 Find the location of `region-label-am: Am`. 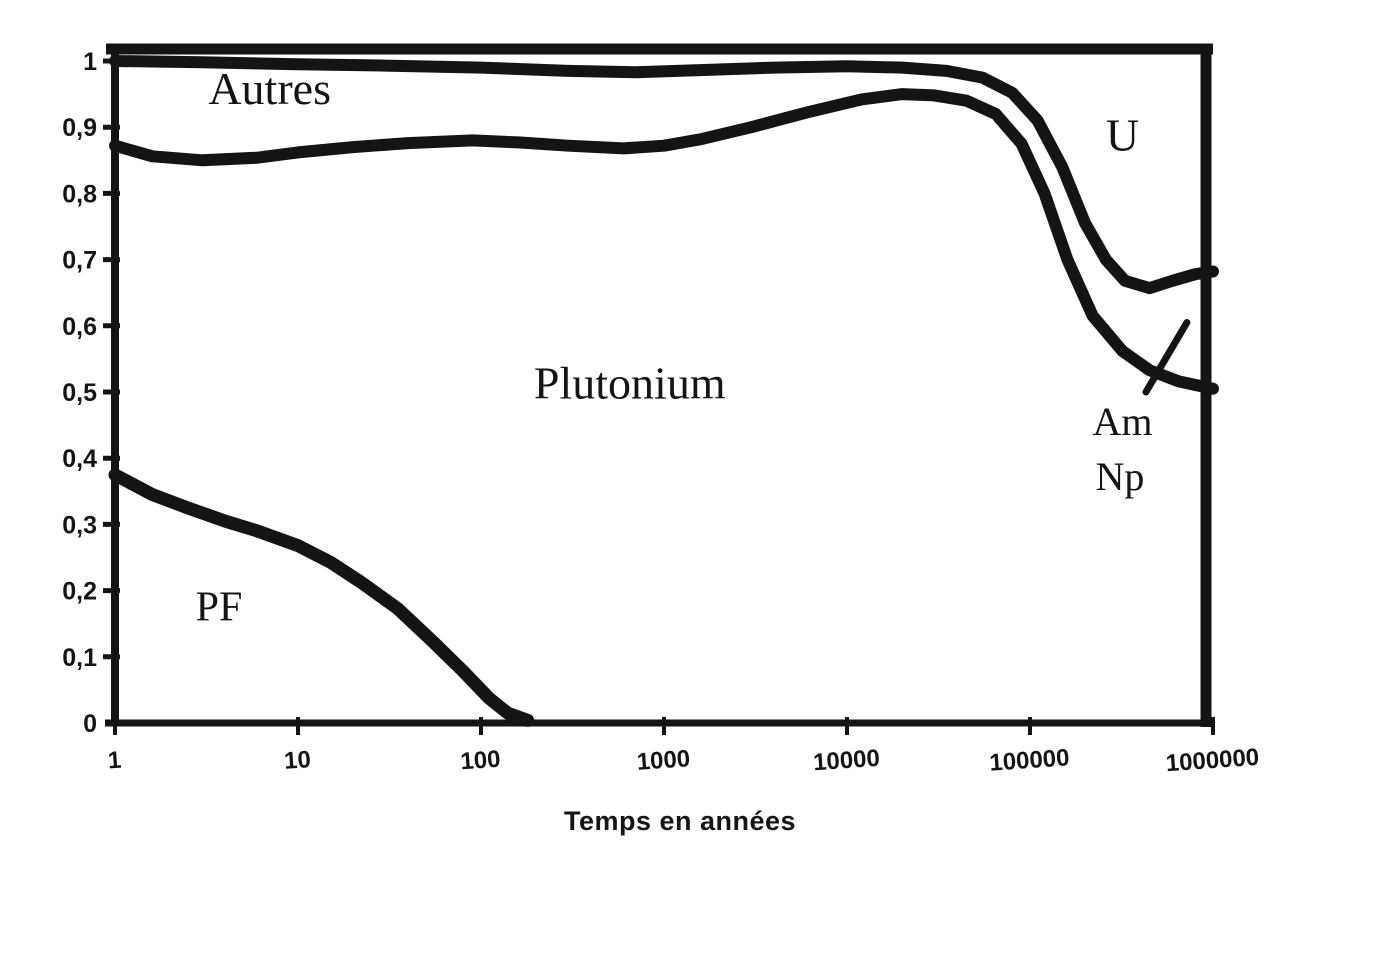

region-label-am: Am is located at coordinates (1122, 421).